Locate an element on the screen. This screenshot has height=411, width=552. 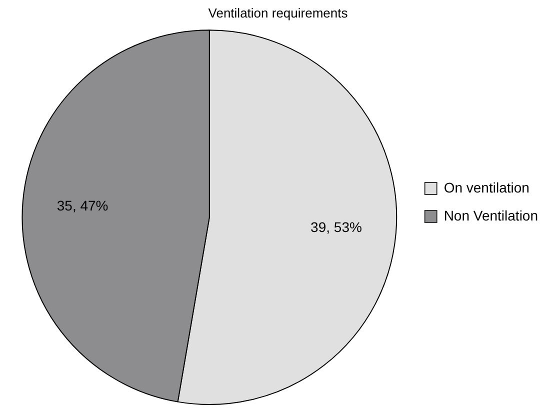
chart-title: Ventilation requirements is located at coordinates (278, 12).